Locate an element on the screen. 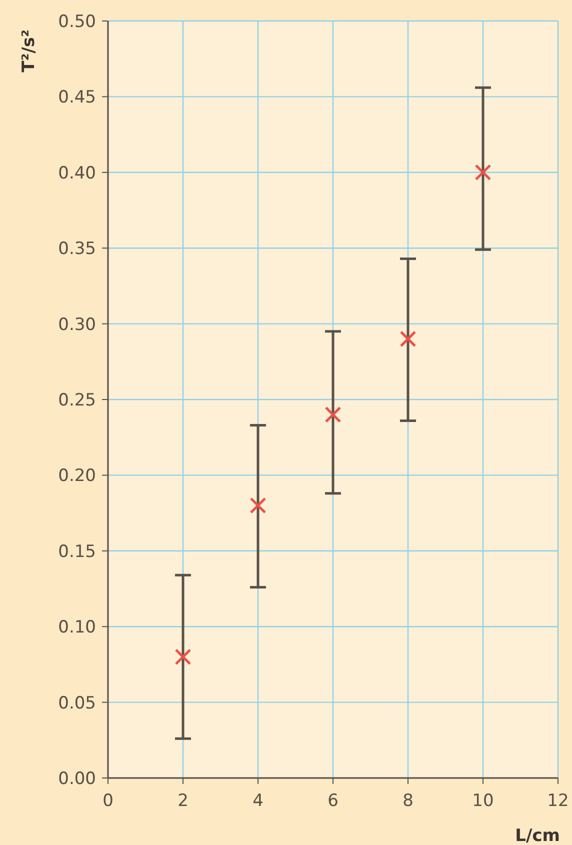 Image resolution: width=572 pixels, height=845 pixels. y-tick-label: 0.15 is located at coordinates (77, 552).